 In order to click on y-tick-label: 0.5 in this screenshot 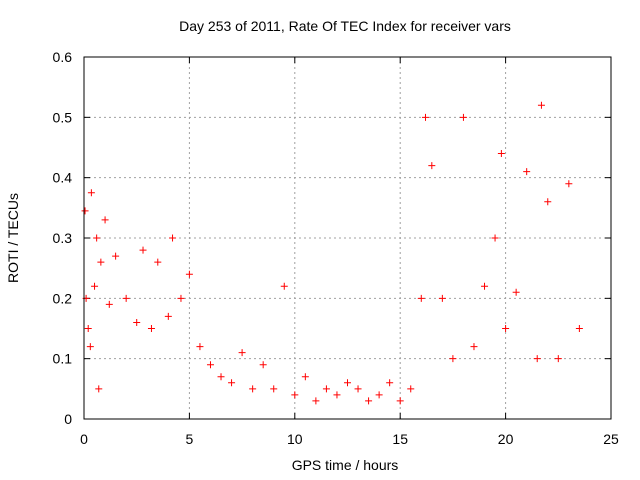, I will do `click(63, 117)`.